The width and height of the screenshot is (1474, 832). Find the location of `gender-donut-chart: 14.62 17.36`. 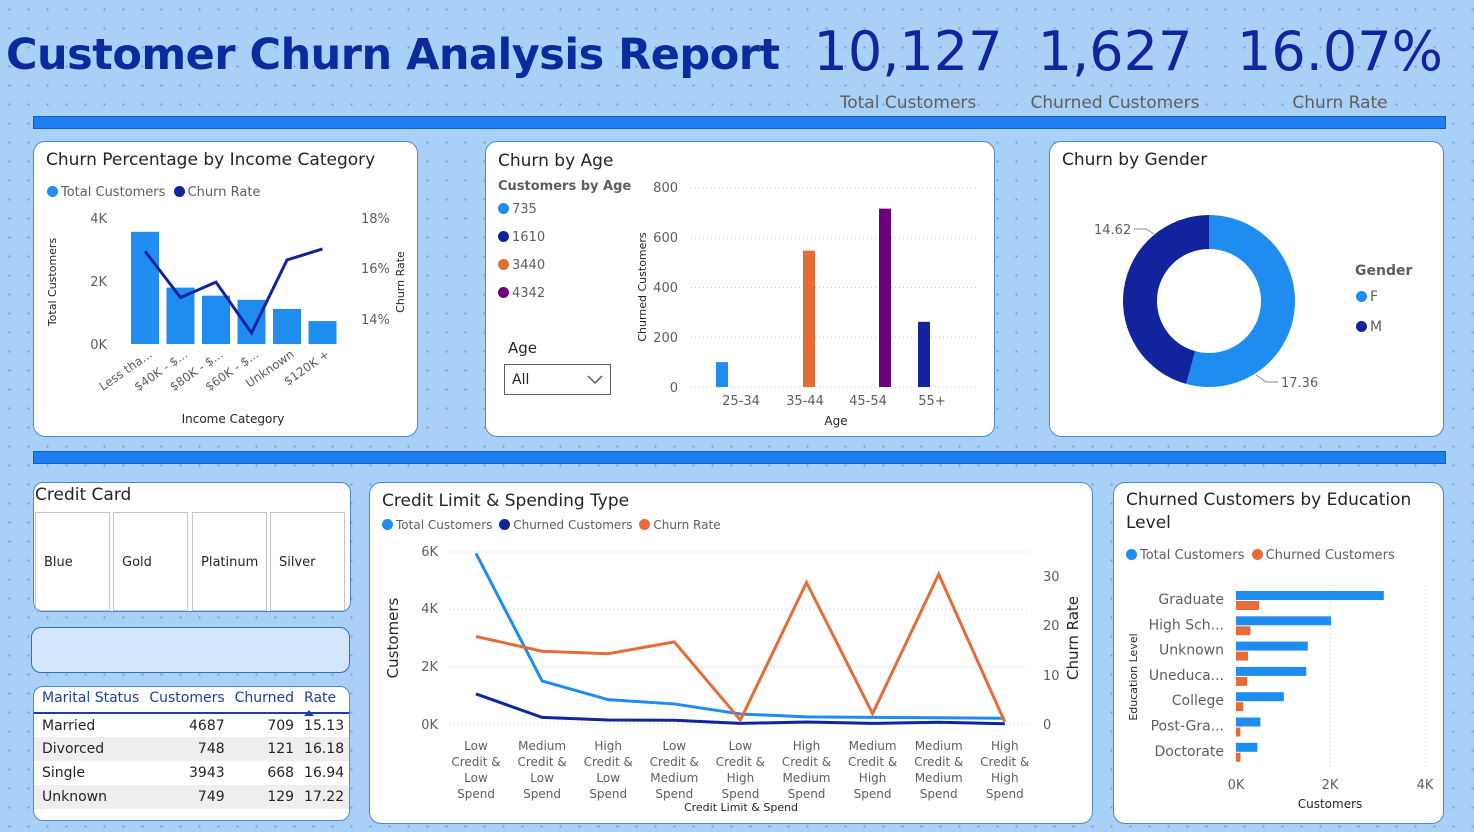

gender-donut-chart: 14.62 17.36 is located at coordinates (1247, 289).